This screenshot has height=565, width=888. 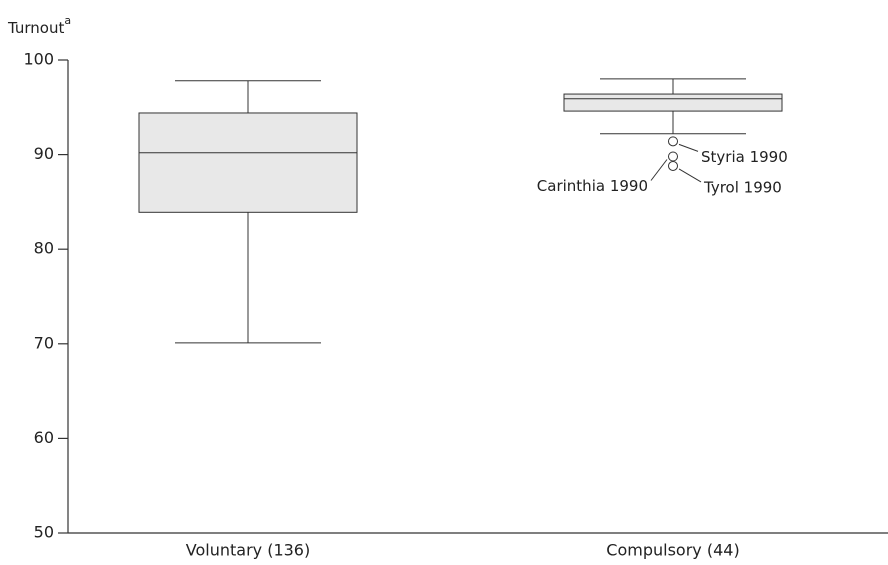 I want to click on y-axis-label: Turnouta, so click(x=39, y=25).